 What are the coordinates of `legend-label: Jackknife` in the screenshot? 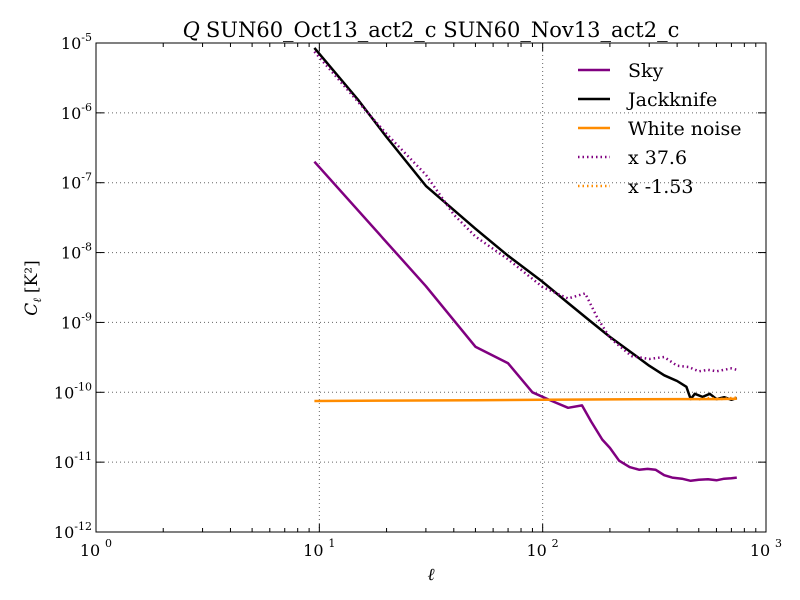 It's located at (671, 100).